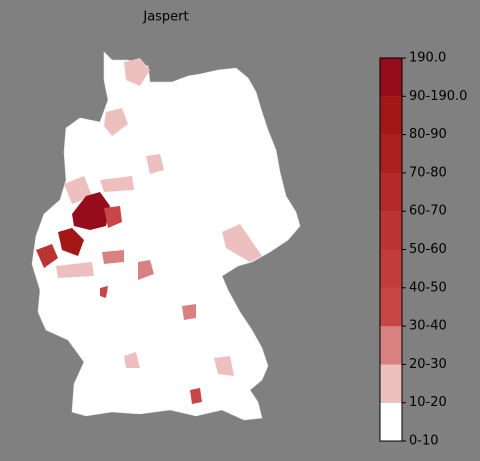 The height and width of the screenshot is (461, 480). Describe the element at coordinates (428, 326) in the screenshot. I see `colorbar-label: 30-40` at that location.